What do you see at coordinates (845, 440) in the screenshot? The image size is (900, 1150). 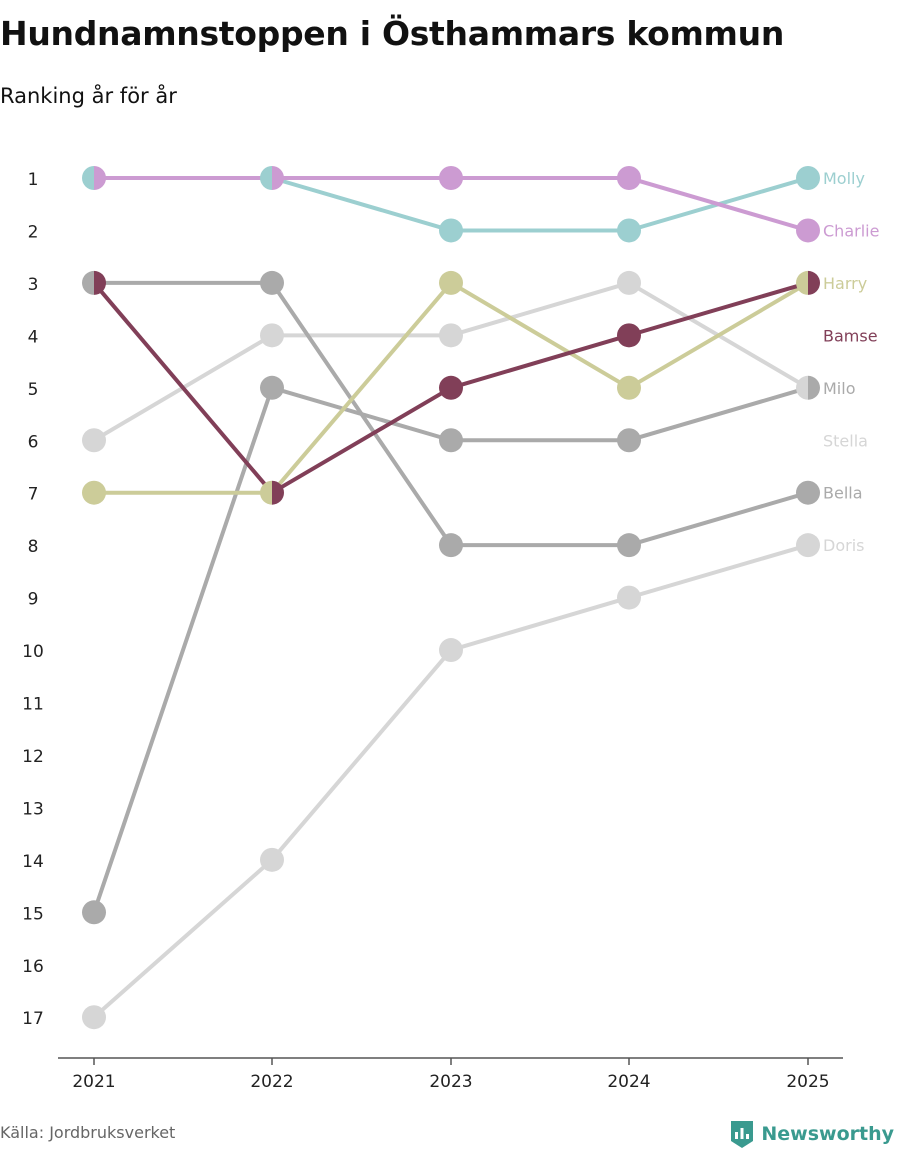 I see `series-label-stella: Stella` at bounding box center [845, 440].